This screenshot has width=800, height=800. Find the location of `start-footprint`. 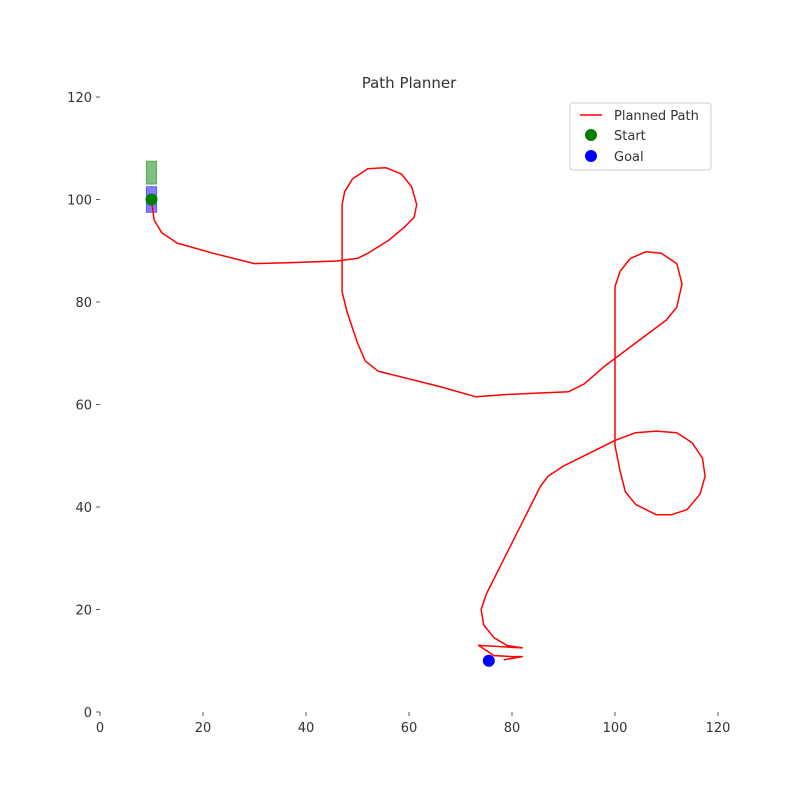

start-footprint is located at coordinates (151, 172).